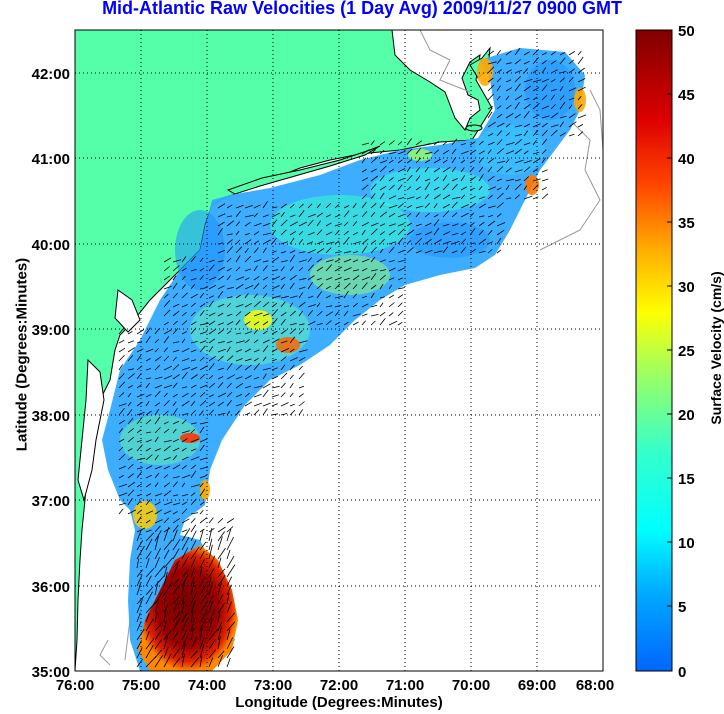  I want to click on y-tick-label: 36:00, so click(51, 587).